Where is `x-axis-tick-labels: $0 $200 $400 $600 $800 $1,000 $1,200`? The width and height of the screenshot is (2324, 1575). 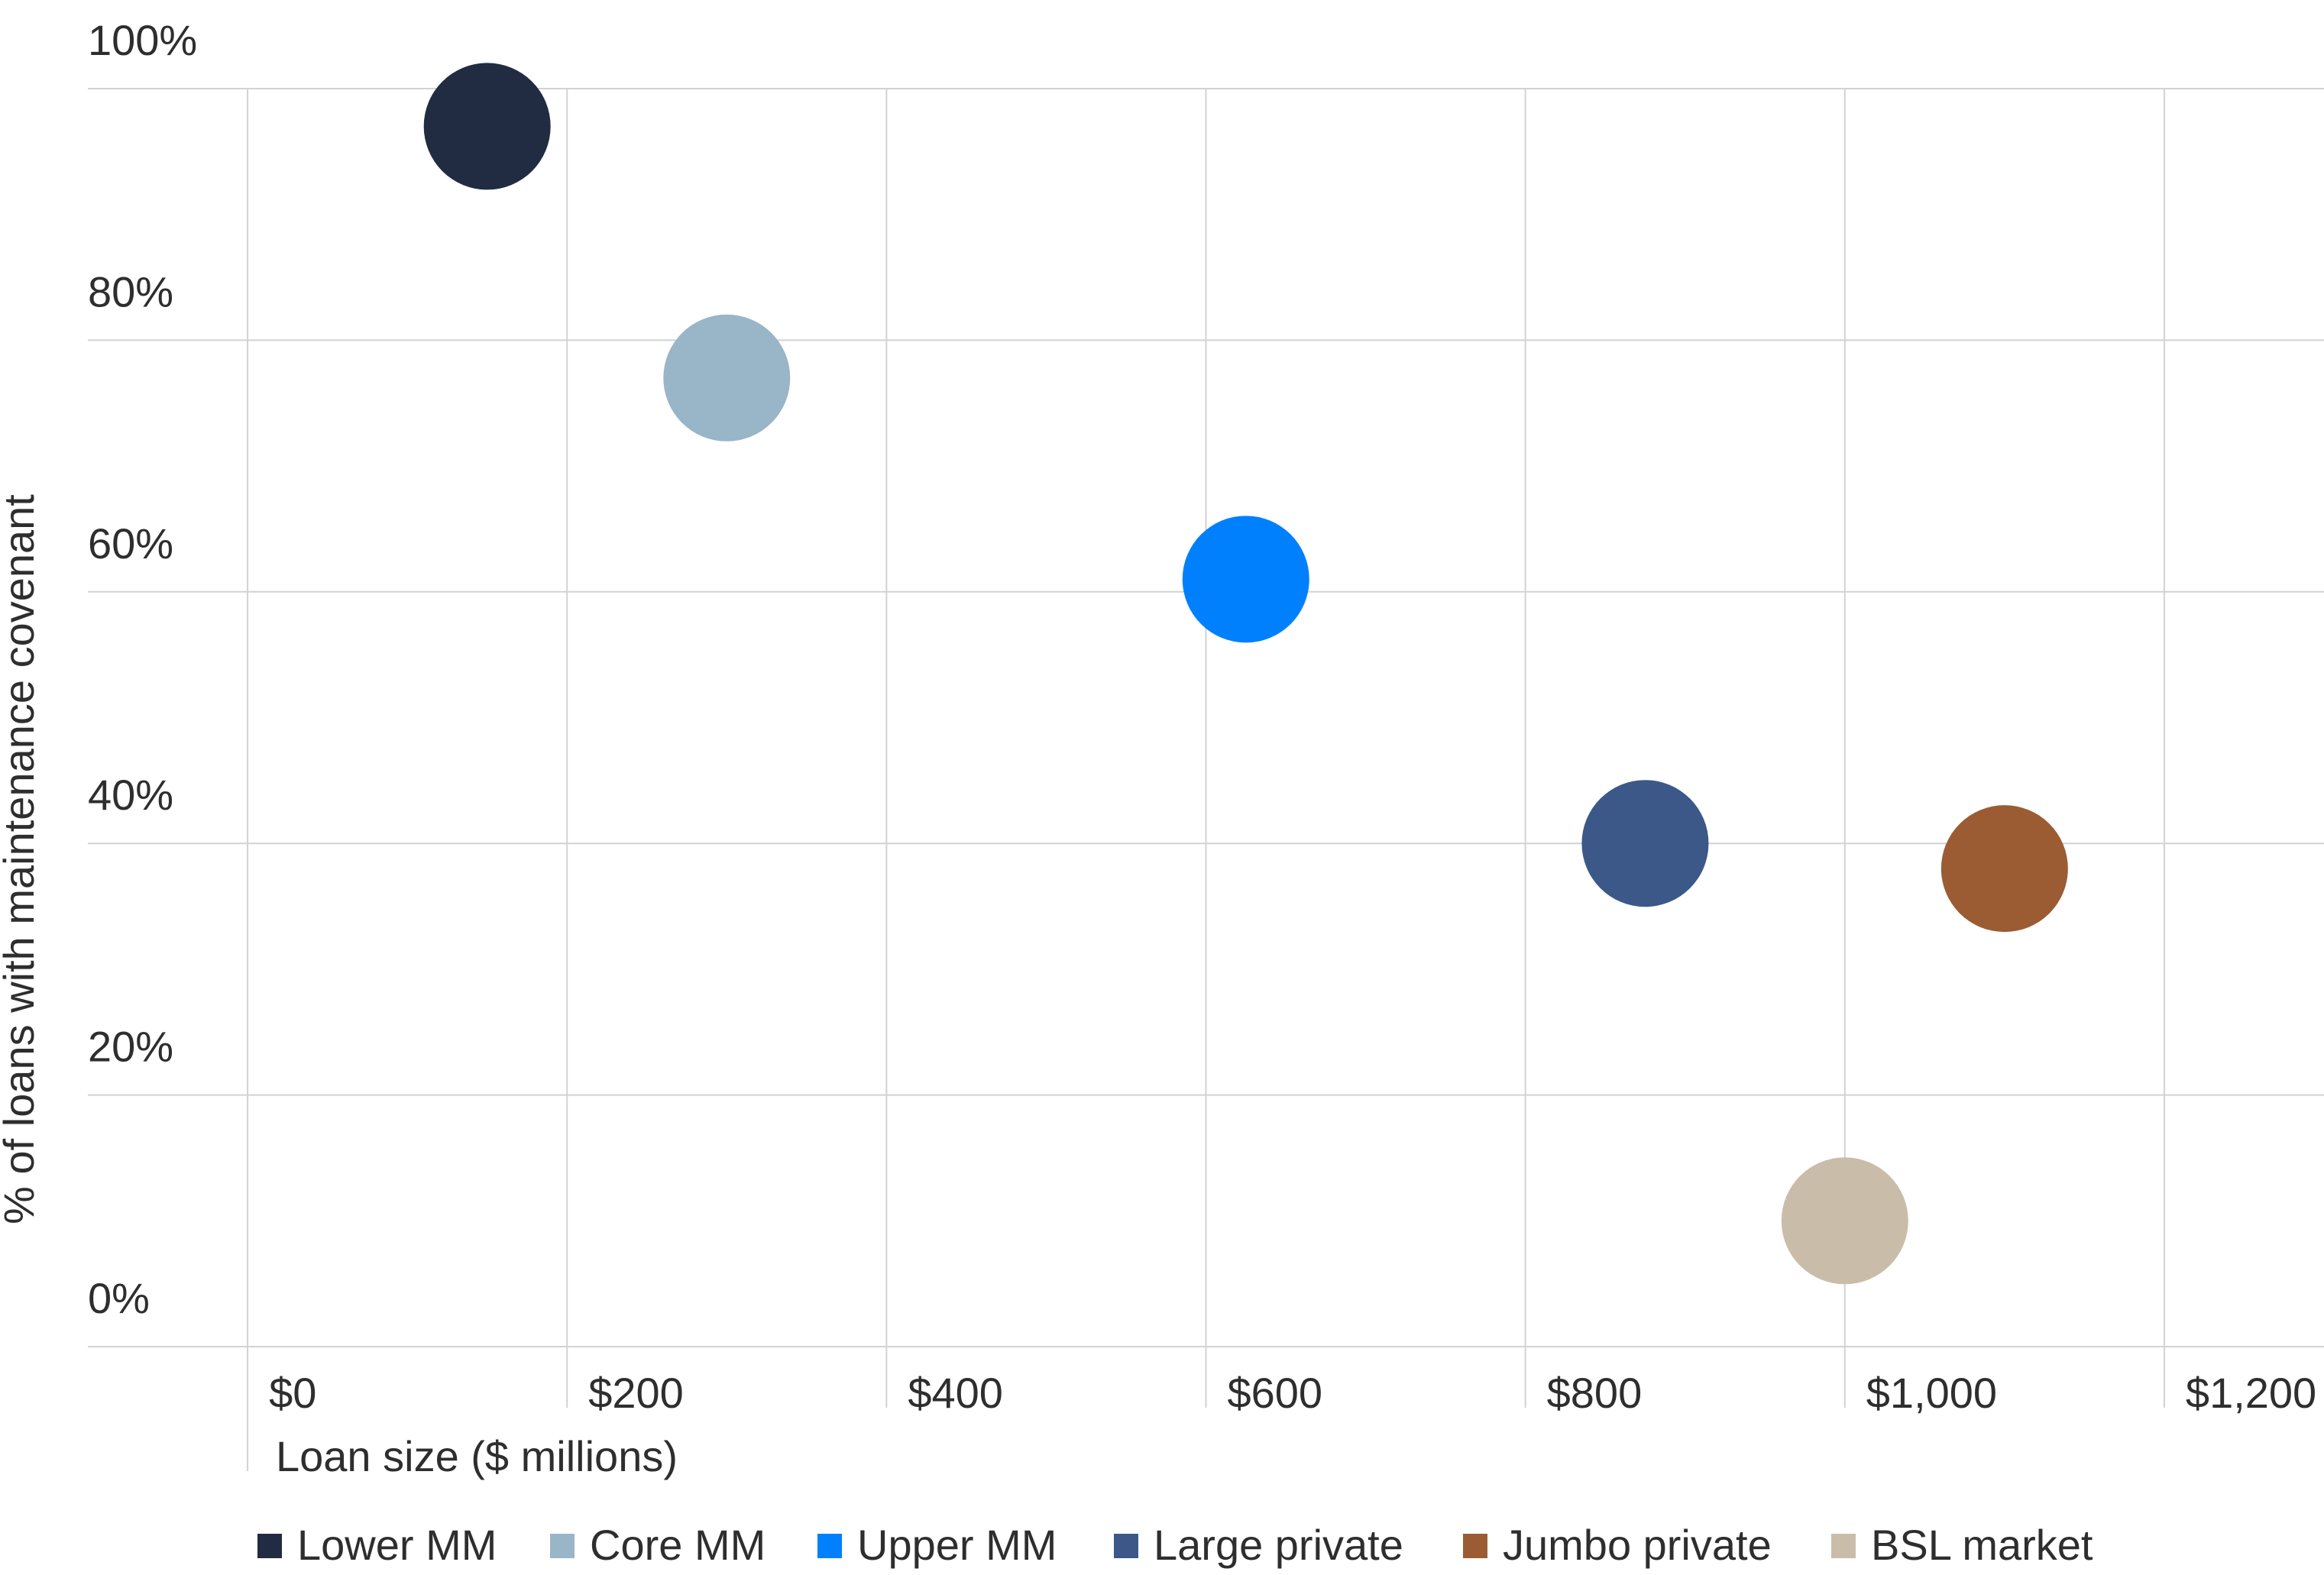 x-axis-tick-labels: $0 $200 $400 $600 $800 $1,000 $1,200 is located at coordinates (1292, 1393).